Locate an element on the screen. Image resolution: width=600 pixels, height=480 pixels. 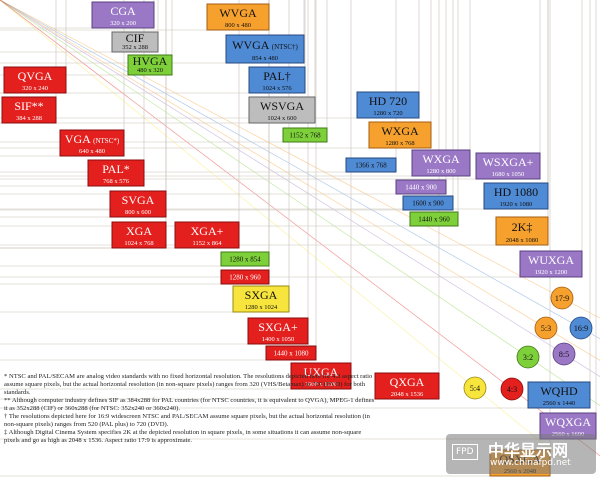
box-resolution: 352 x 288 is located at coordinates (135, 47).